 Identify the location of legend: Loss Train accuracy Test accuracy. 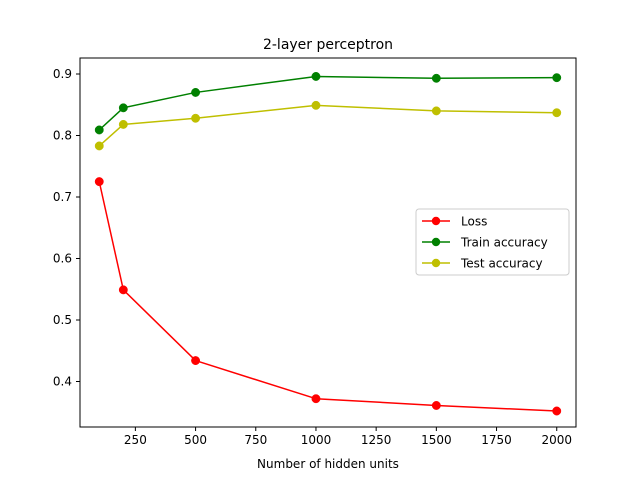
(492, 242).